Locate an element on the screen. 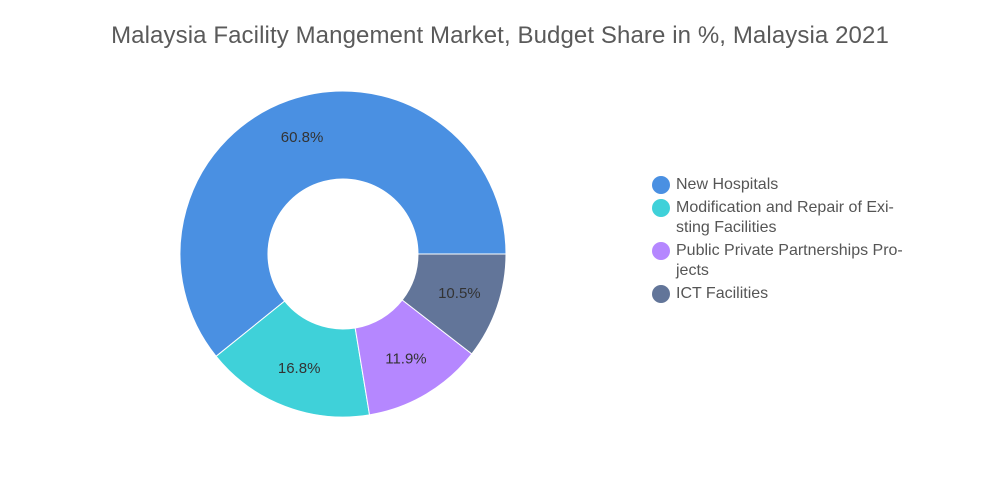 The height and width of the screenshot is (504, 1000). legend-label: New Hospitals is located at coordinates (727, 184).